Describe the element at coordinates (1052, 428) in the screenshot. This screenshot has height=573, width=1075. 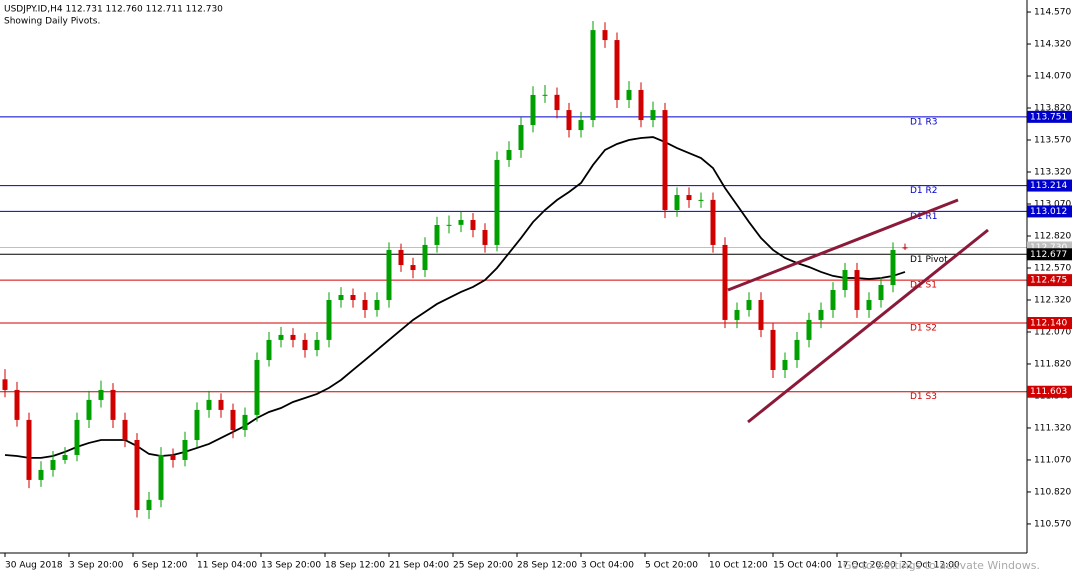
I see `y-tick-label: 111.320` at that location.